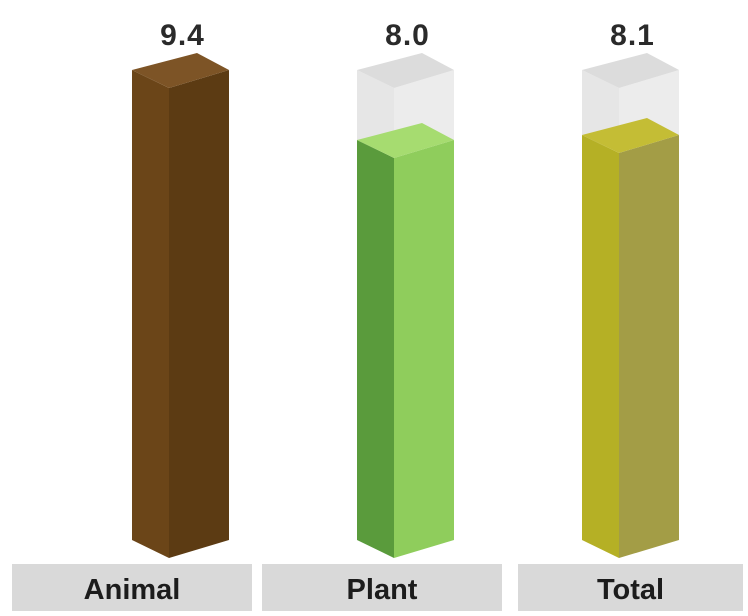  What do you see at coordinates (407, 35) in the screenshot?
I see `value-label-plant: 8.0` at bounding box center [407, 35].